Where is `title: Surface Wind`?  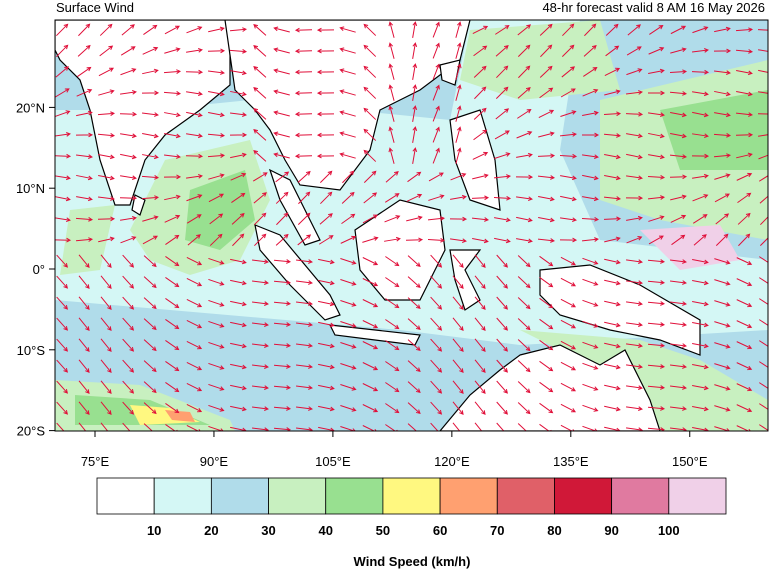
title: Surface Wind is located at coordinates (95, 7).